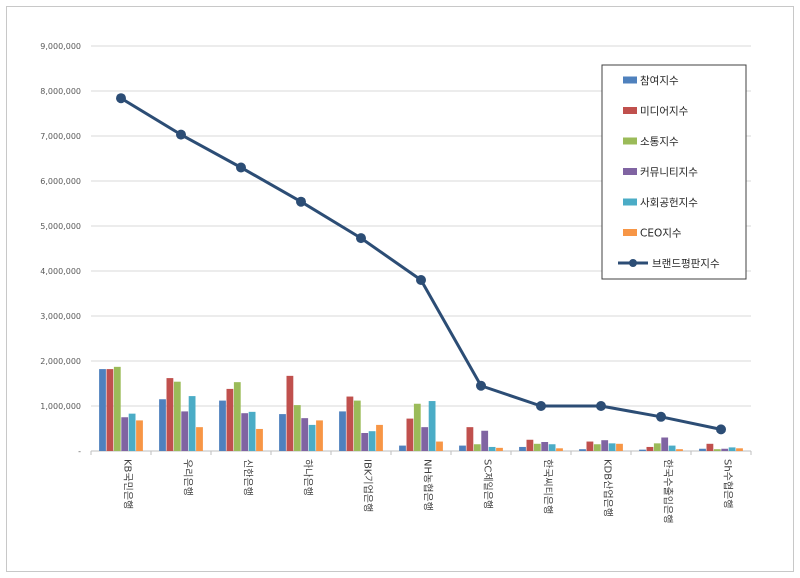 The width and height of the screenshot is (800, 578). What do you see at coordinates (669, 173) in the screenshot?
I see `legend-label: 커뮤니티지수` at bounding box center [669, 173].